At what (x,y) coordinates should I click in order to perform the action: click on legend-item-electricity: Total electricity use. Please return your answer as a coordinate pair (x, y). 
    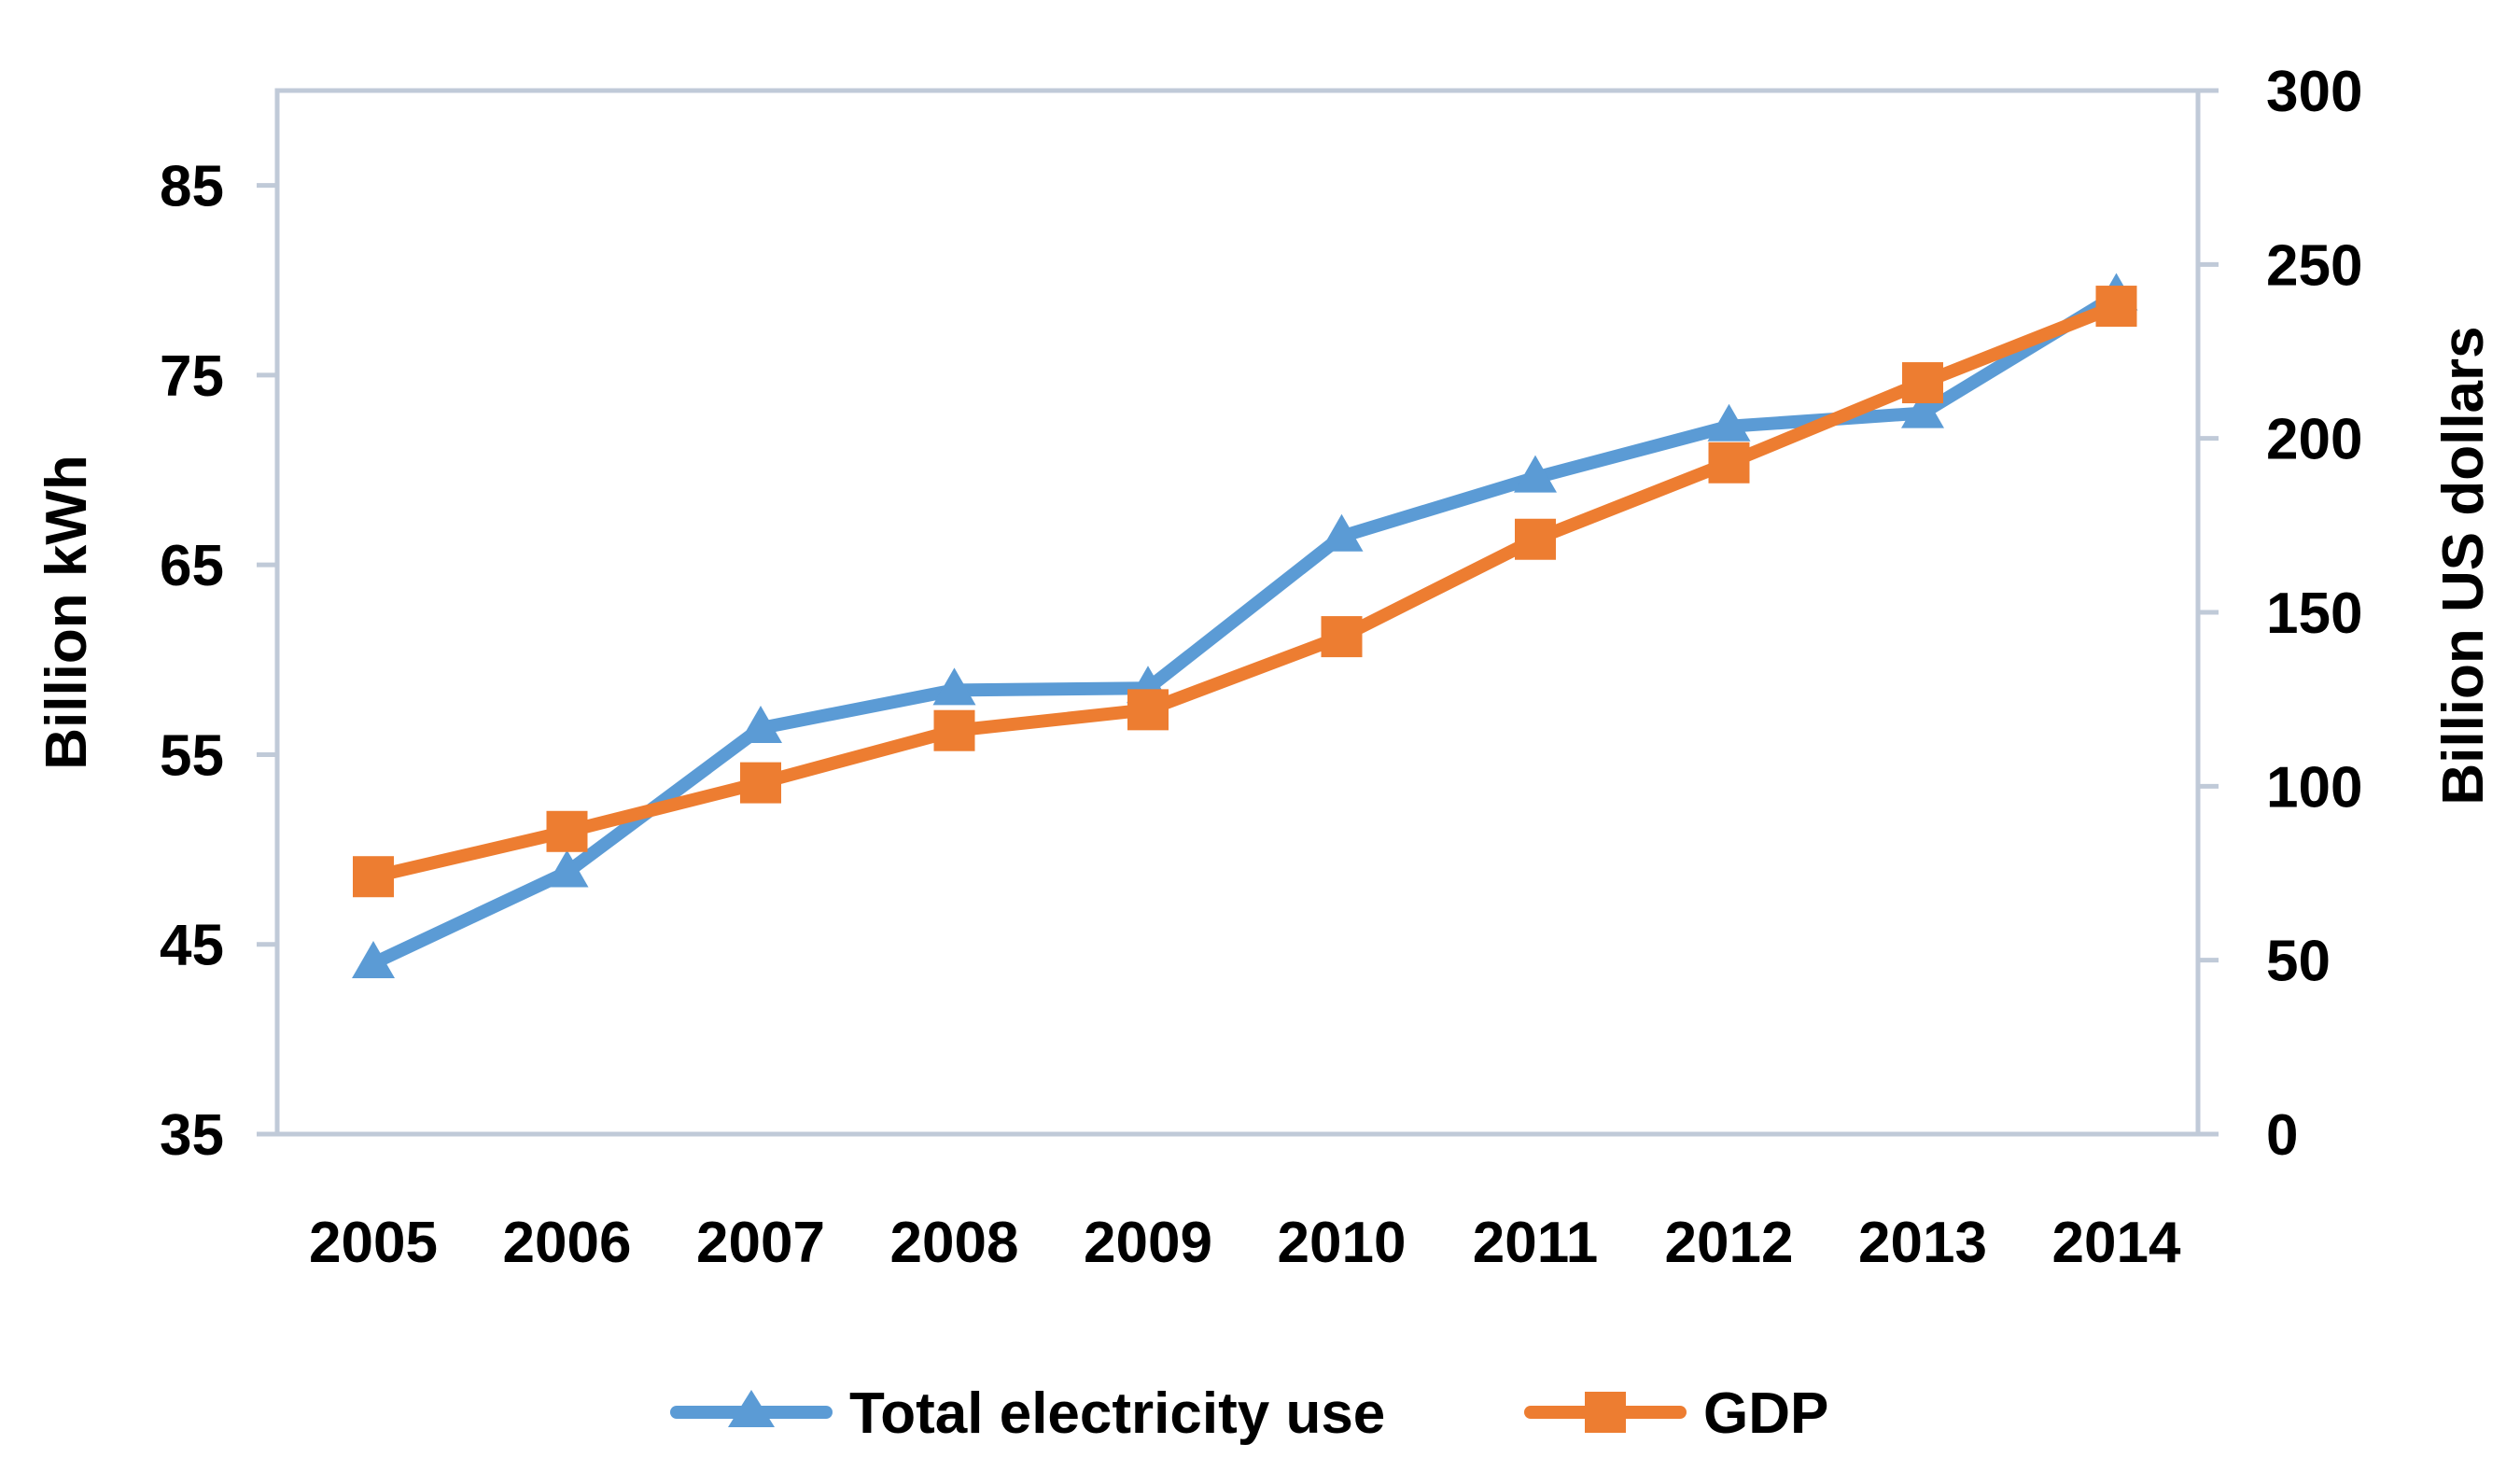
    Looking at the image, I should click on (1027, 1413).